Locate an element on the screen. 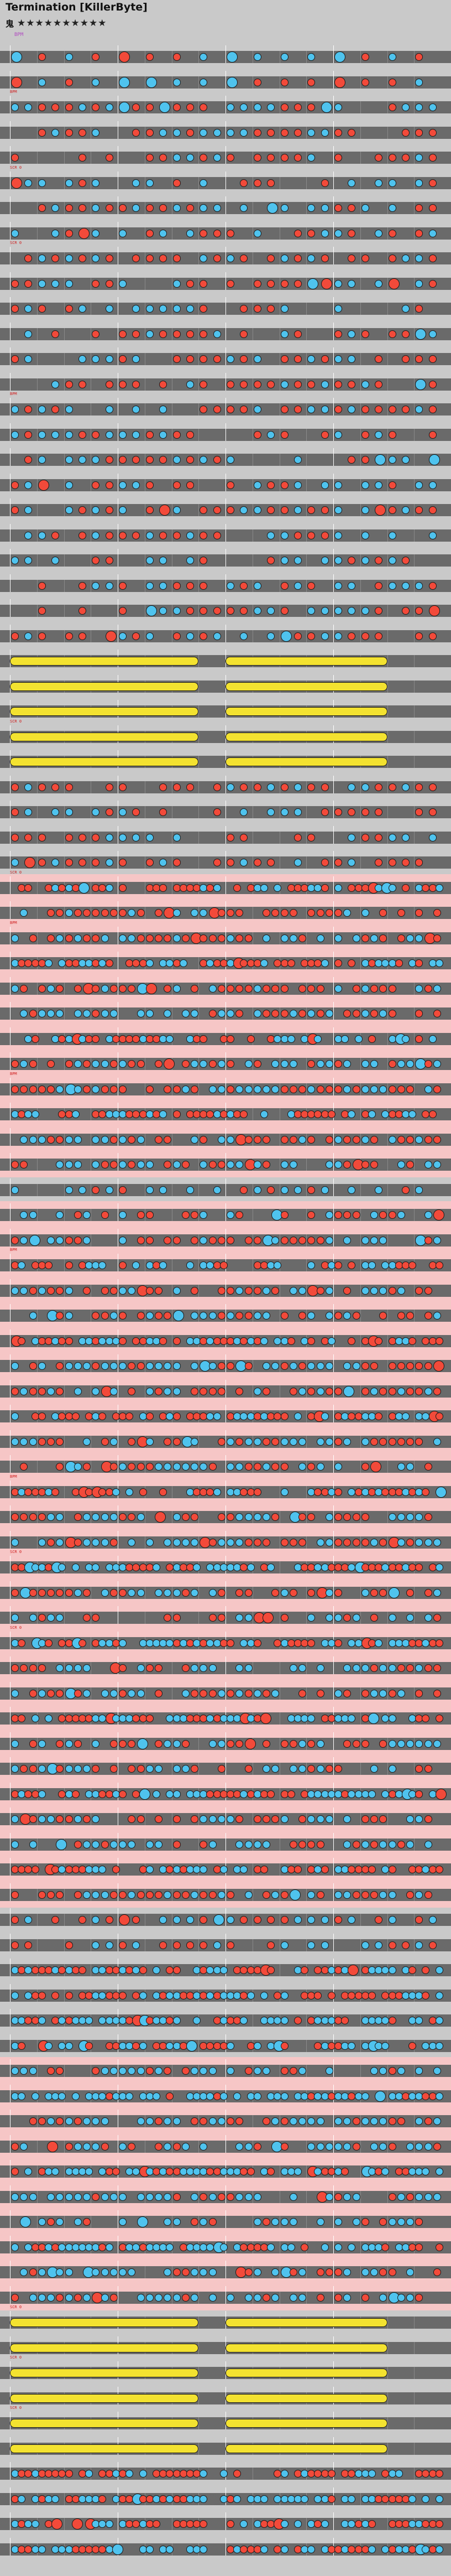 Image resolution: width=451 pixels, height=2576 pixels. difficulty-label: 鬼 is located at coordinates (10, 23).